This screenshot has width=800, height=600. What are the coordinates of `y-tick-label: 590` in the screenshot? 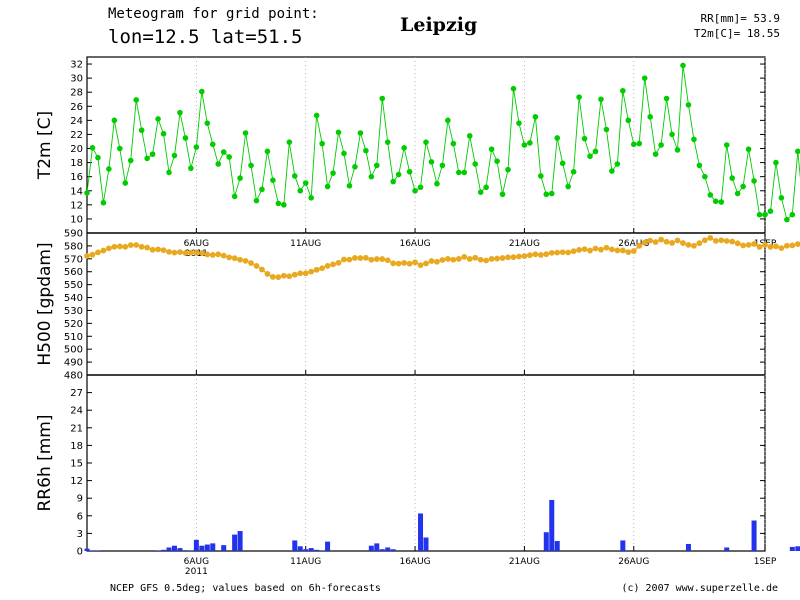 It's located at (73, 234).